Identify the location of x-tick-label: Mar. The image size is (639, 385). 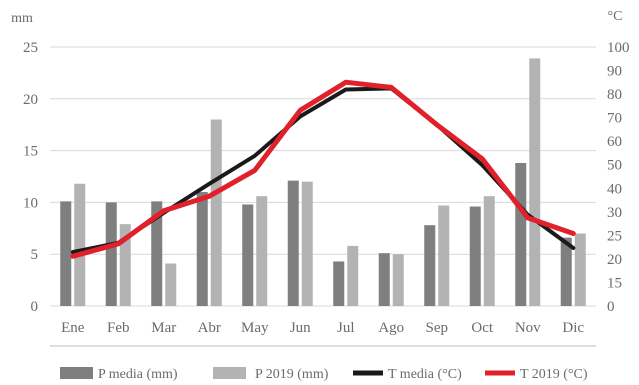
(163, 328).